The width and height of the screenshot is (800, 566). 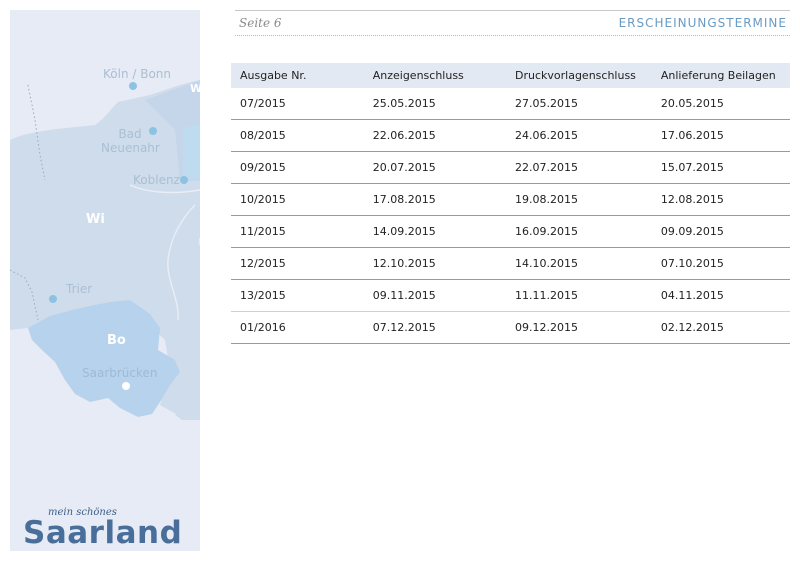 What do you see at coordinates (434, 231) in the screenshot?
I see `cell-ad-deadline: 14.09.2015` at bounding box center [434, 231].